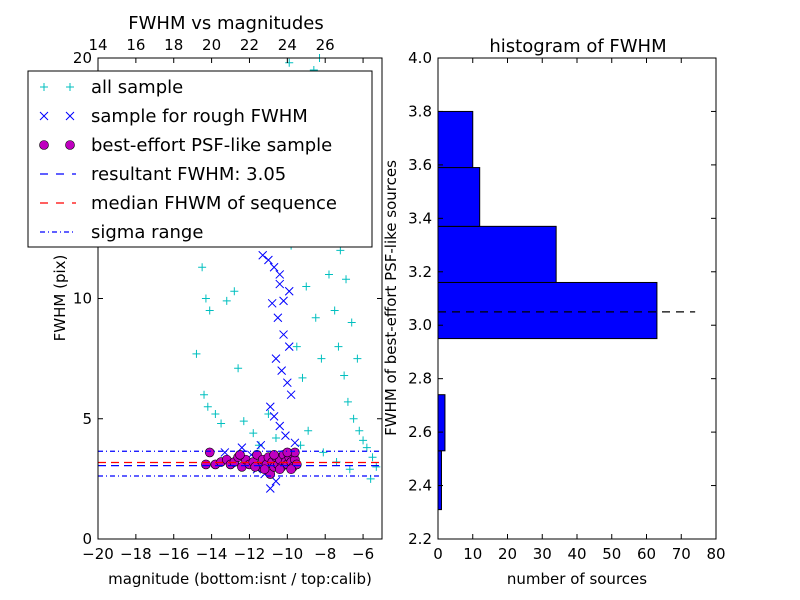 Image resolution: width=800 pixels, height=600 pixels. I want to click on top-tick-label: 14, so click(97, 45).